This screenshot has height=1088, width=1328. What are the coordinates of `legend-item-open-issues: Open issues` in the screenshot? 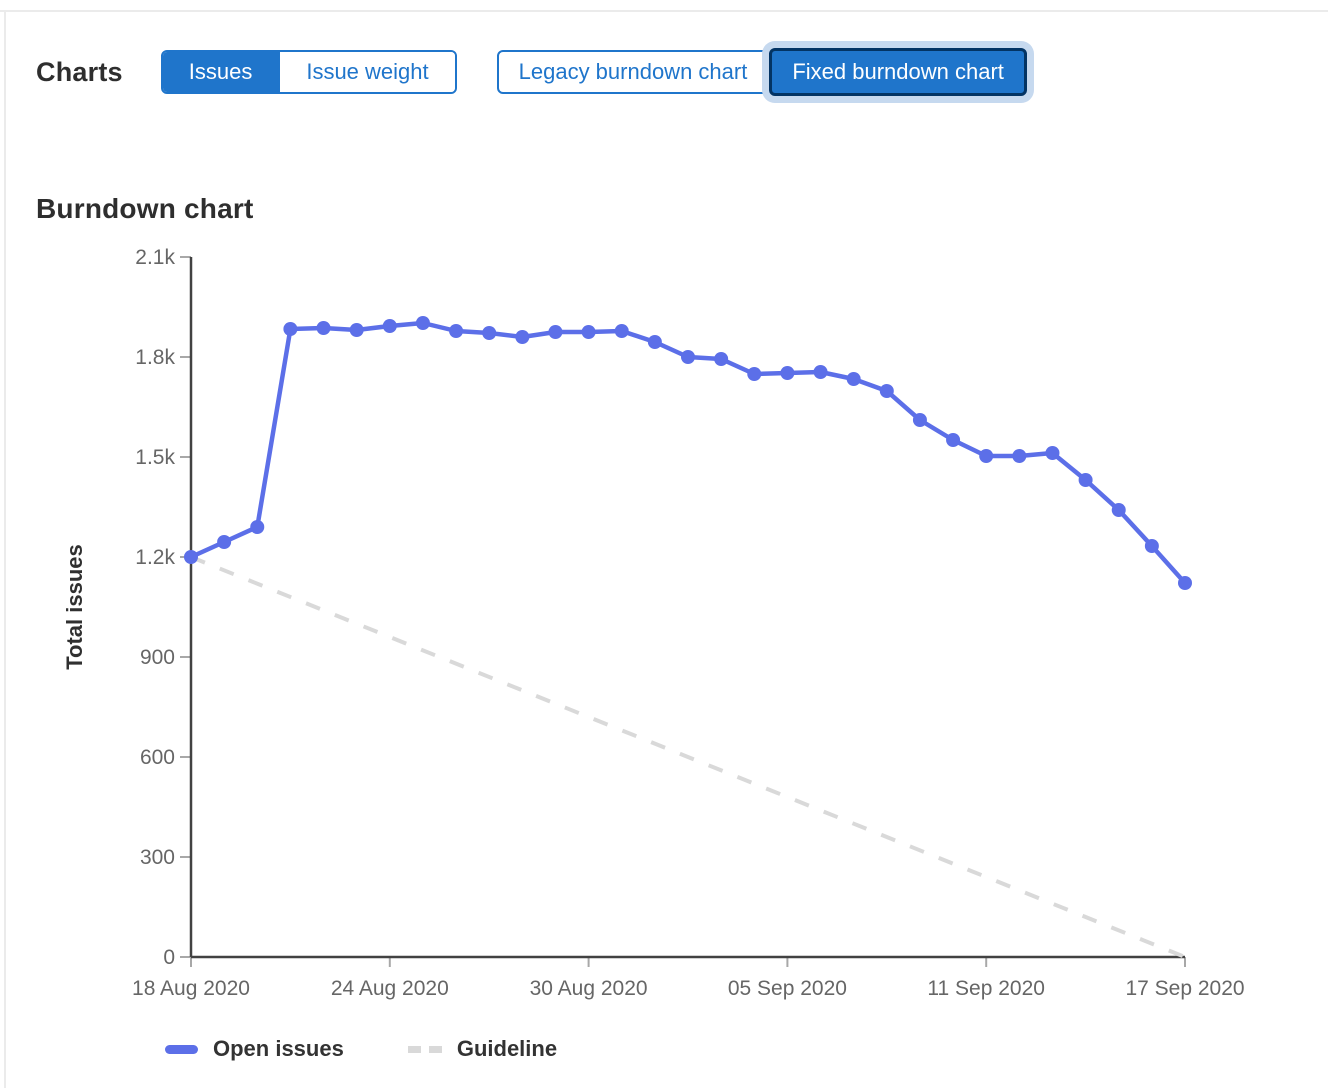 It's located at (254, 1049).